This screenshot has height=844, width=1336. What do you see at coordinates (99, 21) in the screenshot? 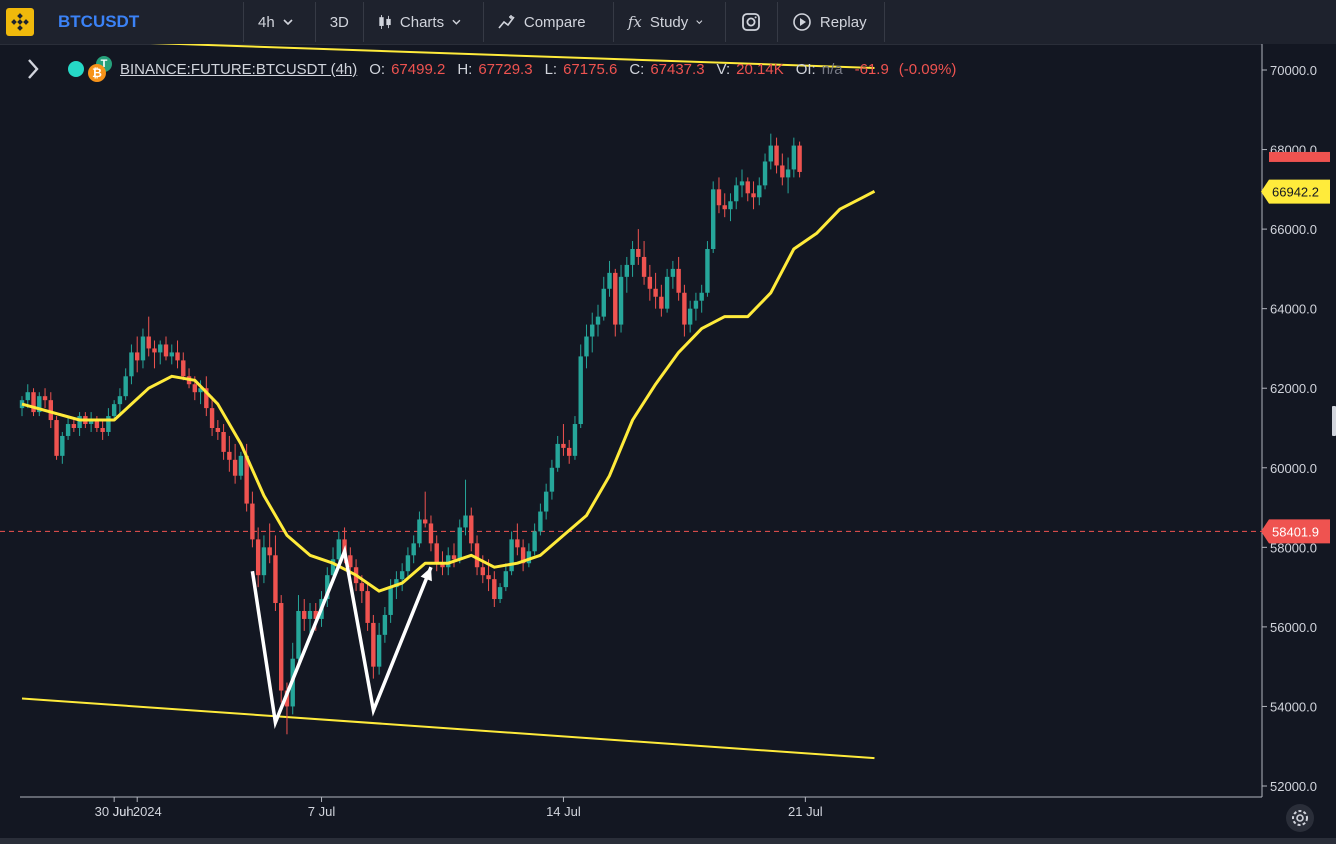
I see `symbol-title: BTCUSDT` at bounding box center [99, 21].